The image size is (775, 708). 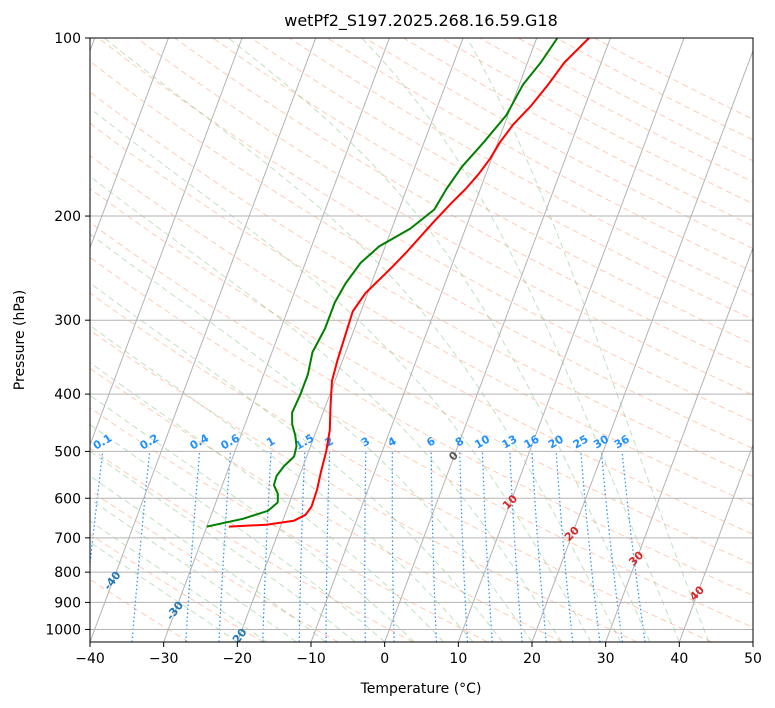 What do you see at coordinates (421, 21) in the screenshot?
I see `chart-title: wetPf2_S197.2025.268.16.59.G18` at bounding box center [421, 21].